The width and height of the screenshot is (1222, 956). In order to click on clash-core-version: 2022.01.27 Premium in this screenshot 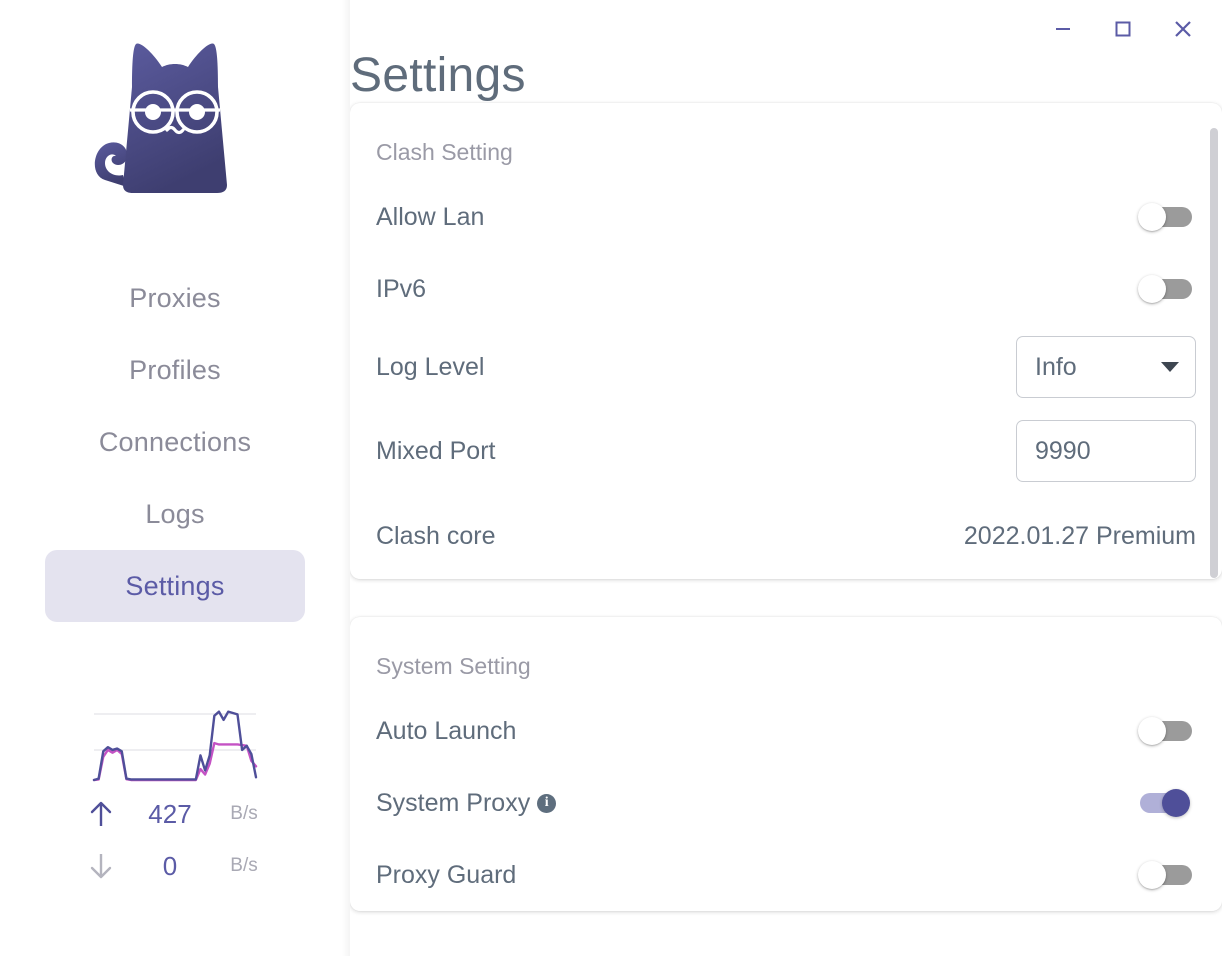, I will do `click(1079, 535)`.